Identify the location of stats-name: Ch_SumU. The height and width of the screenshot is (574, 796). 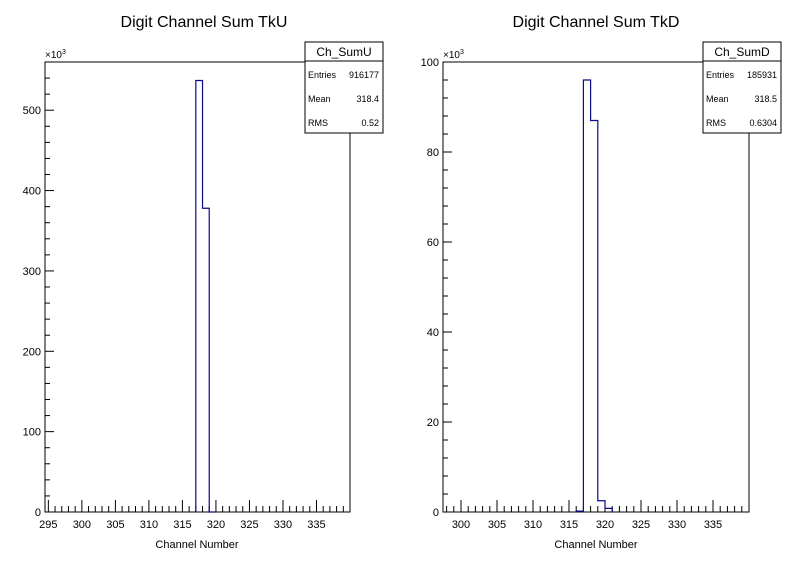
(343, 52).